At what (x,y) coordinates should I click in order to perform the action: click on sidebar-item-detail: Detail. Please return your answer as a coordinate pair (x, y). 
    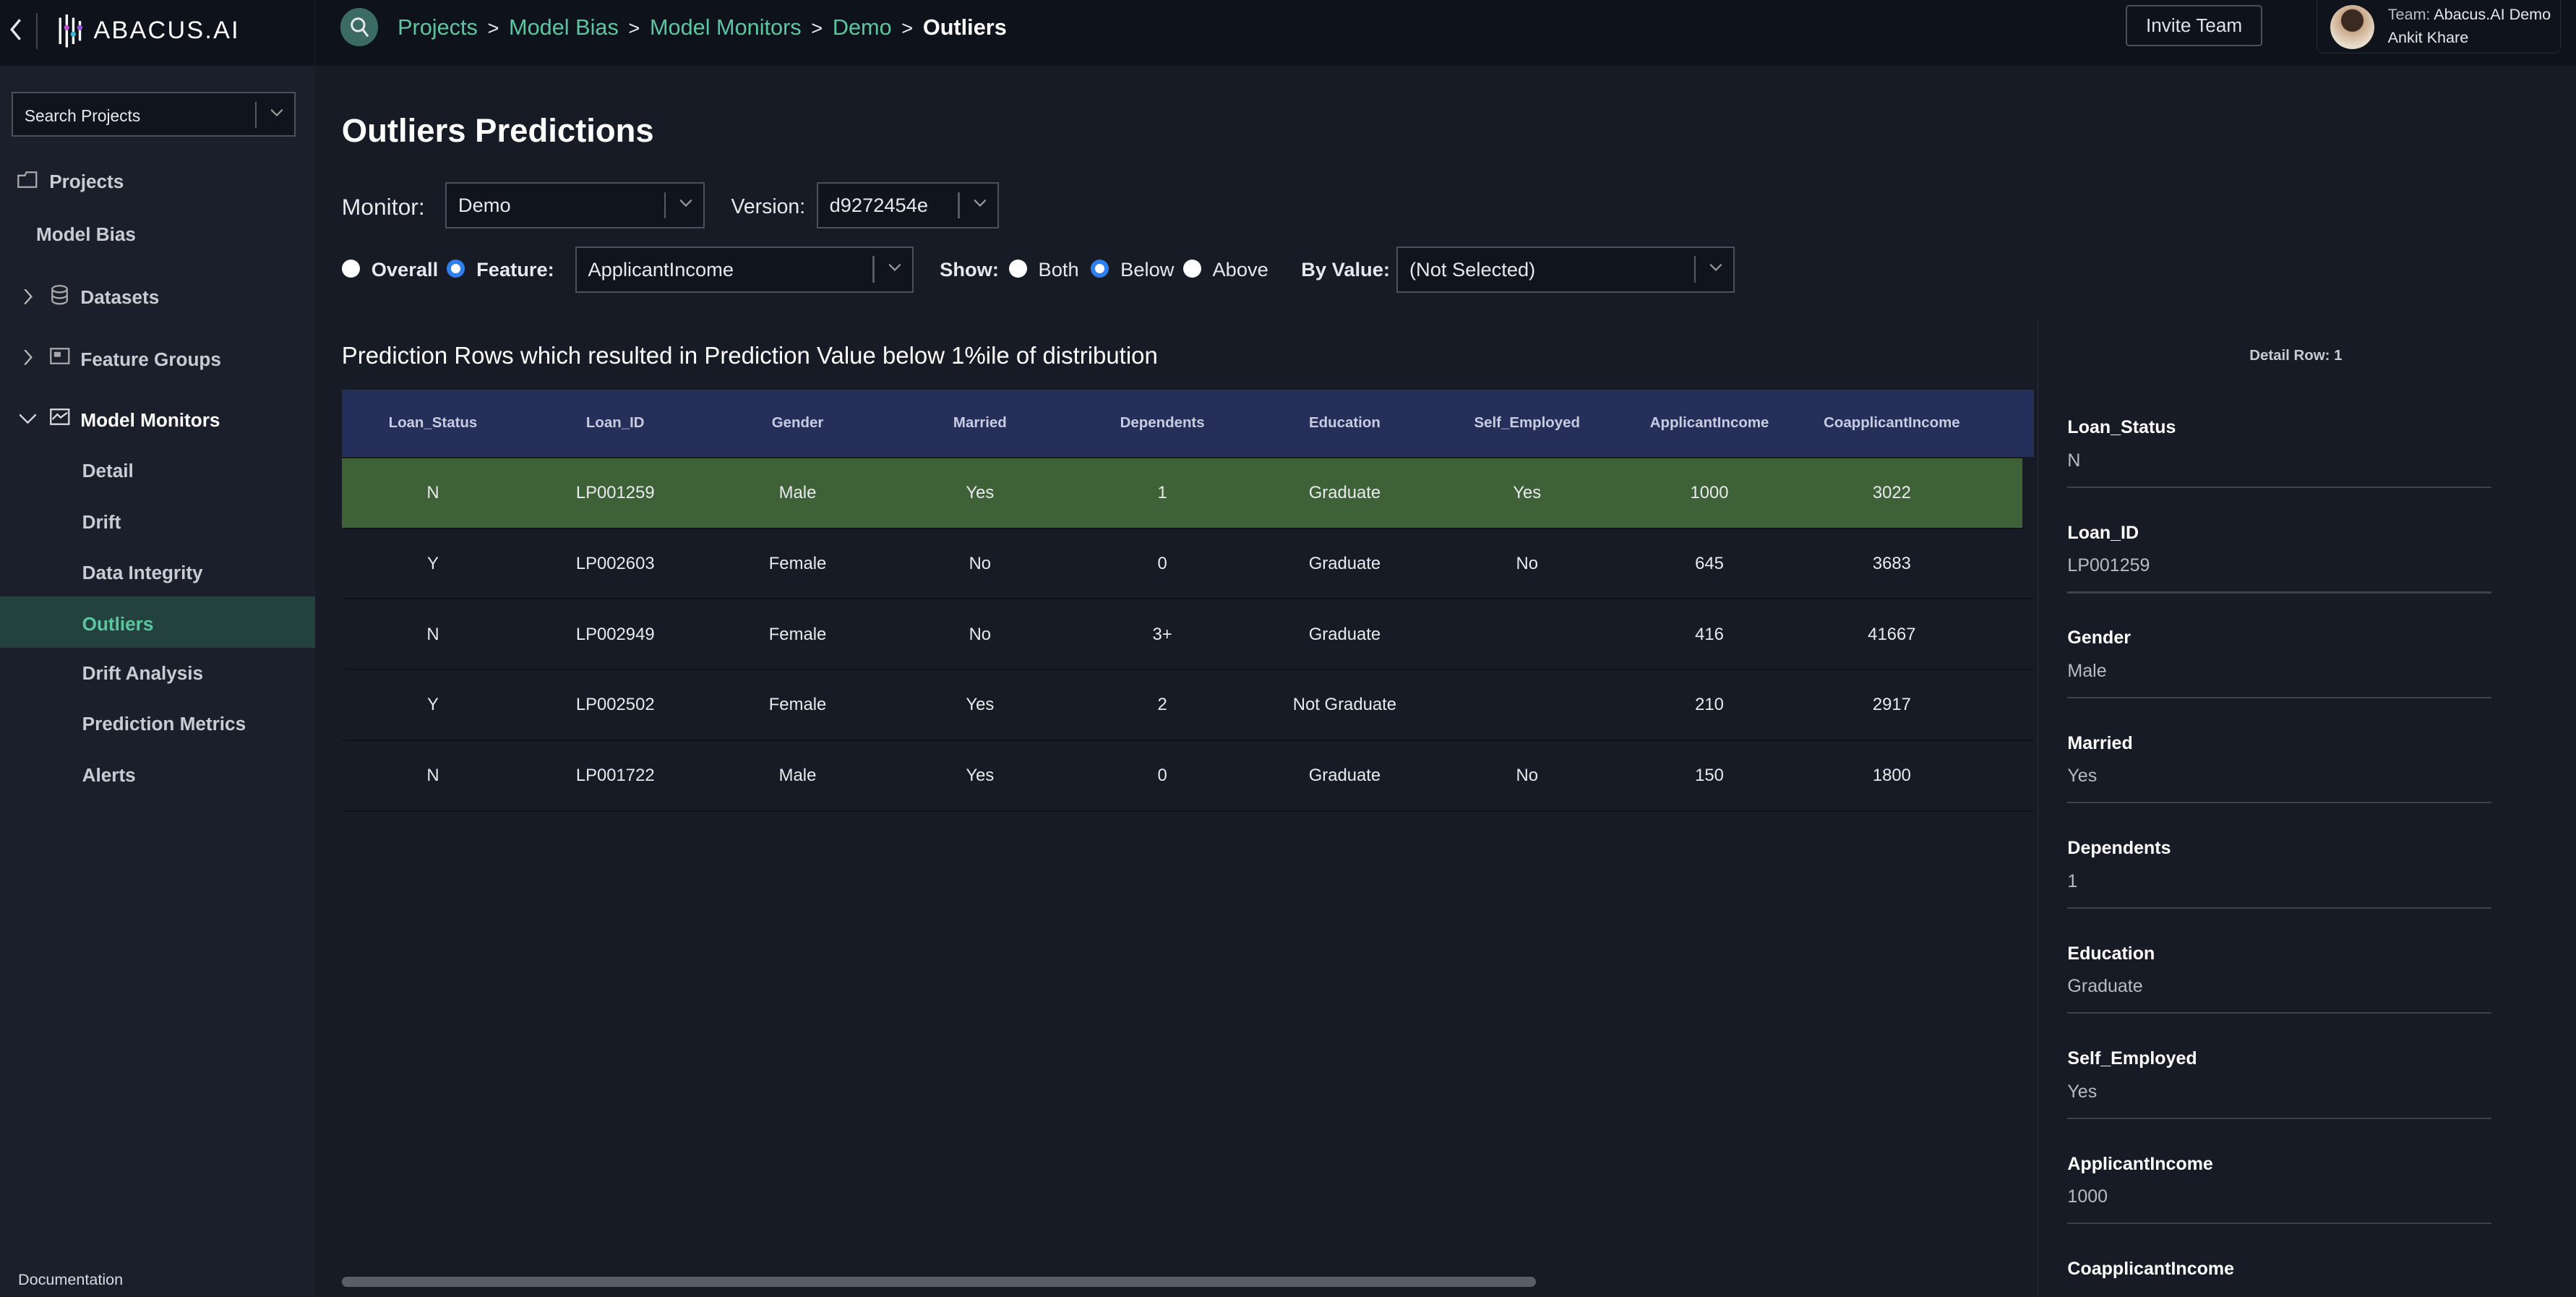
    Looking at the image, I should click on (108, 471).